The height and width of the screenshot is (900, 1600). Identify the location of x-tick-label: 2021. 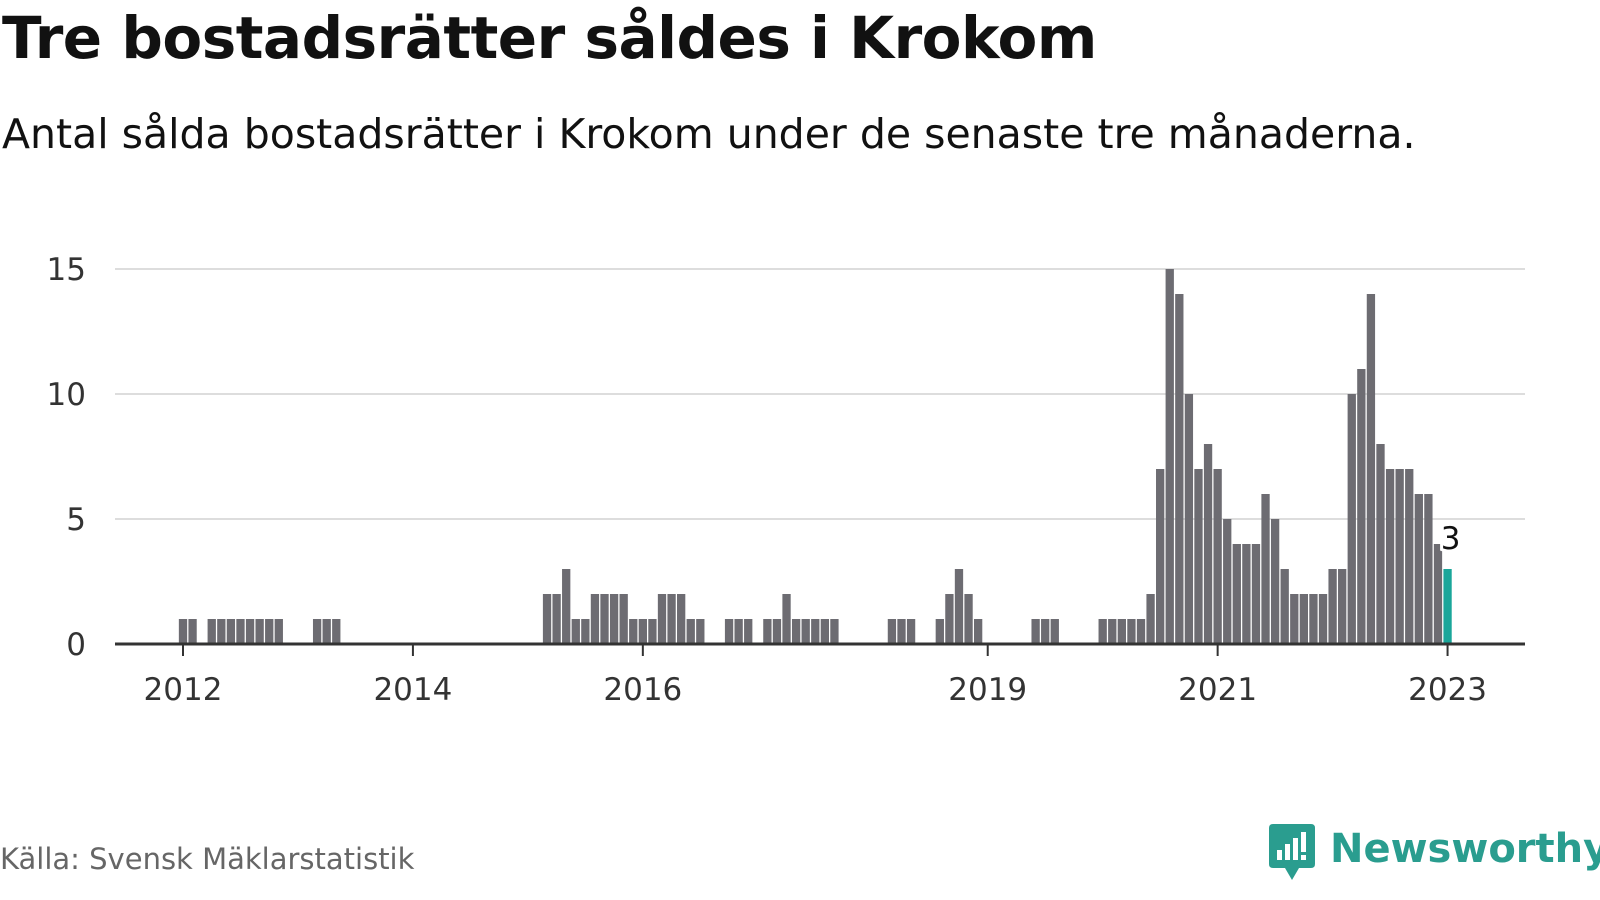
(1217, 690).